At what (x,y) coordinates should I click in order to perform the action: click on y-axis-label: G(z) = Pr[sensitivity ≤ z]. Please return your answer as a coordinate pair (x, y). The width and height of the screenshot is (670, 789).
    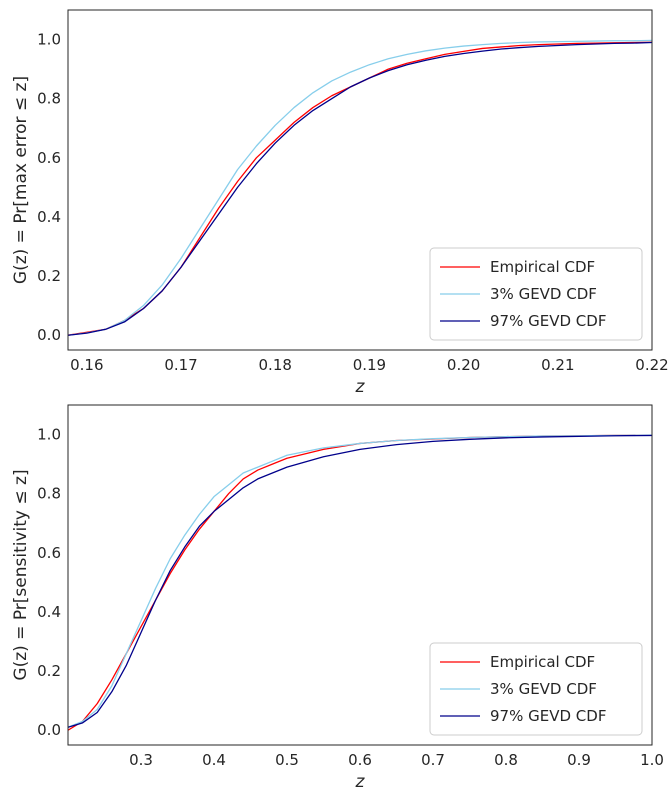
    Looking at the image, I should click on (21, 574).